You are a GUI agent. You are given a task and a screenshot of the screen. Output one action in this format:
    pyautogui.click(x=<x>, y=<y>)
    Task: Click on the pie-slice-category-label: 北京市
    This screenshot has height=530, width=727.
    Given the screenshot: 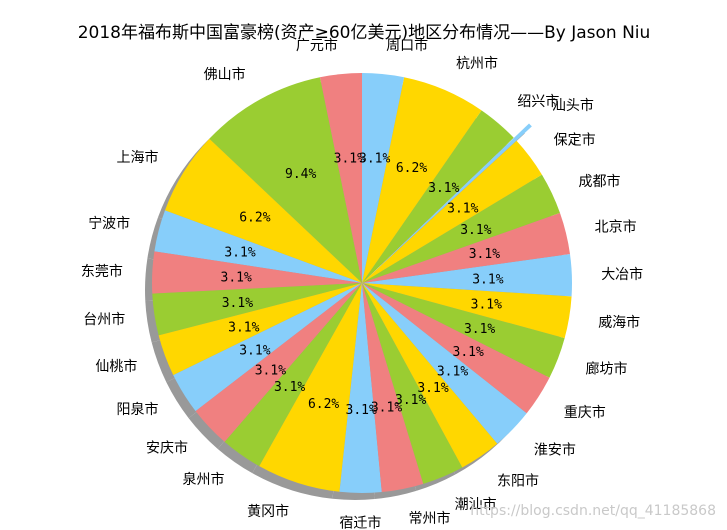 What is the action you would take?
    pyautogui.click(x=616, y=226)
    